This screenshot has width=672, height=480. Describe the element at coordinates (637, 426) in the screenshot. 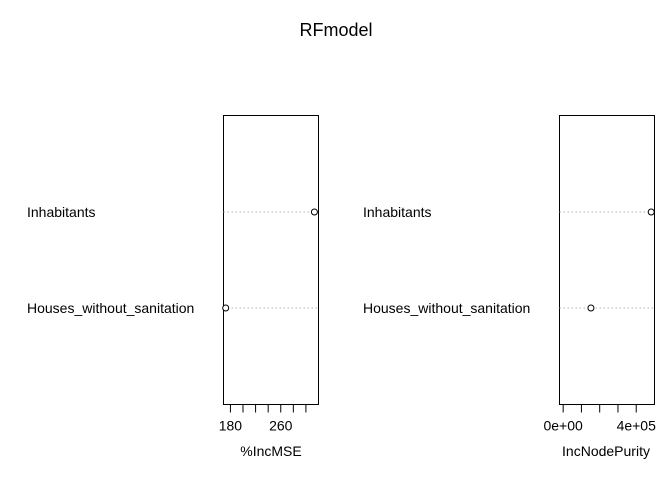

I see `x-tick-label: 4e+05` at that location.